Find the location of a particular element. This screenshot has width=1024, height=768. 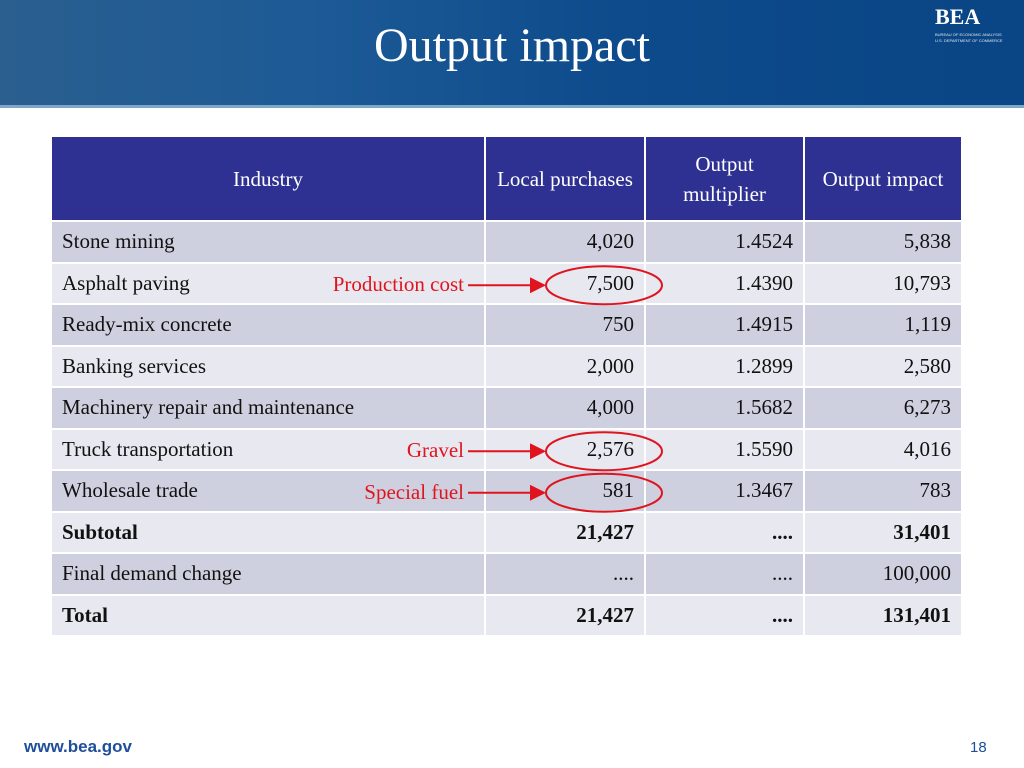

column-header: Output multiplier is located at coordinates (725, 179).